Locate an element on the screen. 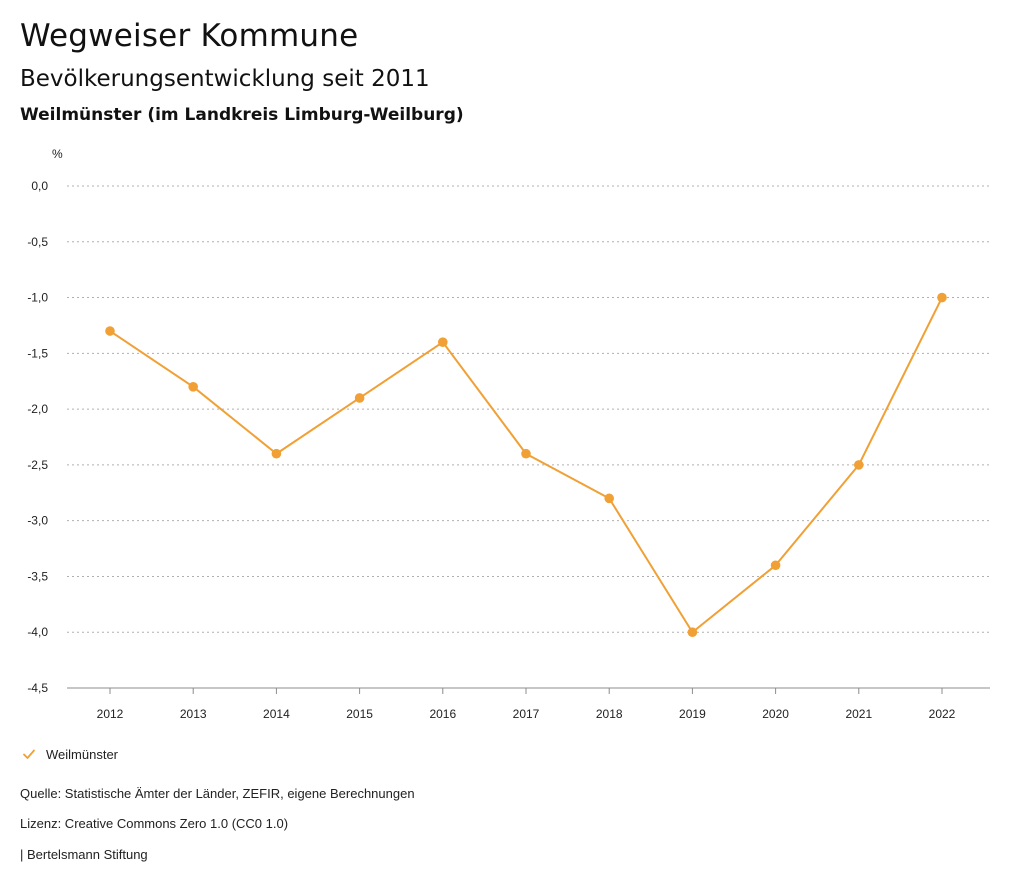 Image resolution: width=1024 pixels, height=888 pixels. checkmark-icon is located at coordinates (29, 754).